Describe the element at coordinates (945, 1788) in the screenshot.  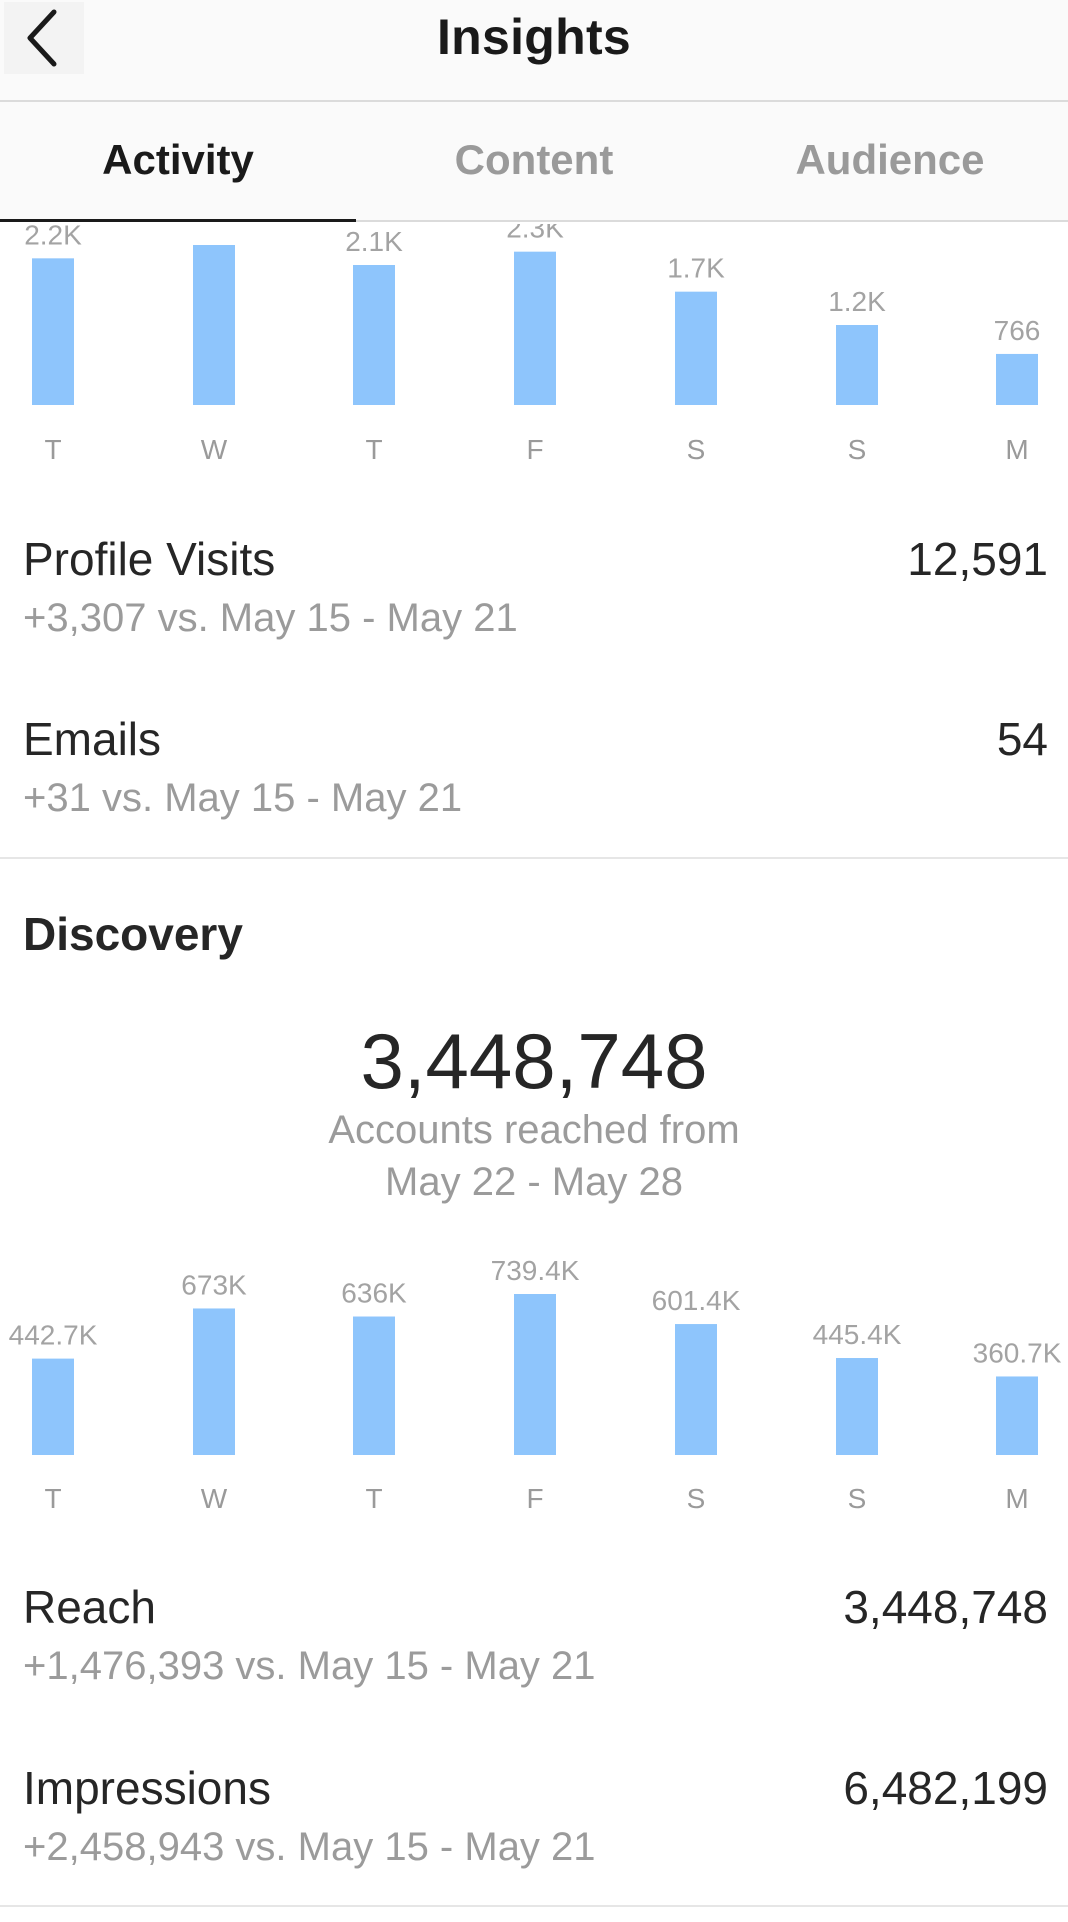
I see `impressions-value: 6,482,199` at that location.